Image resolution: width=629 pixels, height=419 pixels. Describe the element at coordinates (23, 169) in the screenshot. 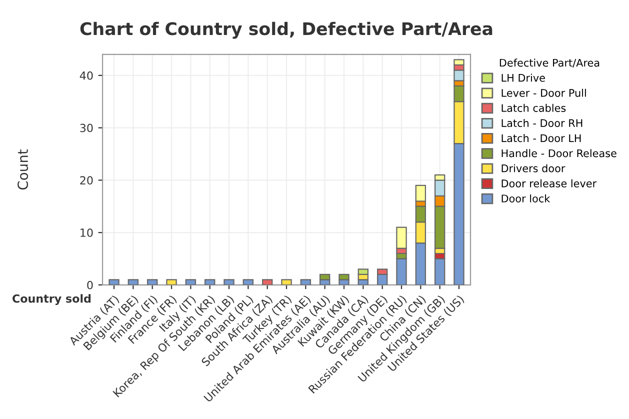

I see `y-axis-title: Count` at that location.